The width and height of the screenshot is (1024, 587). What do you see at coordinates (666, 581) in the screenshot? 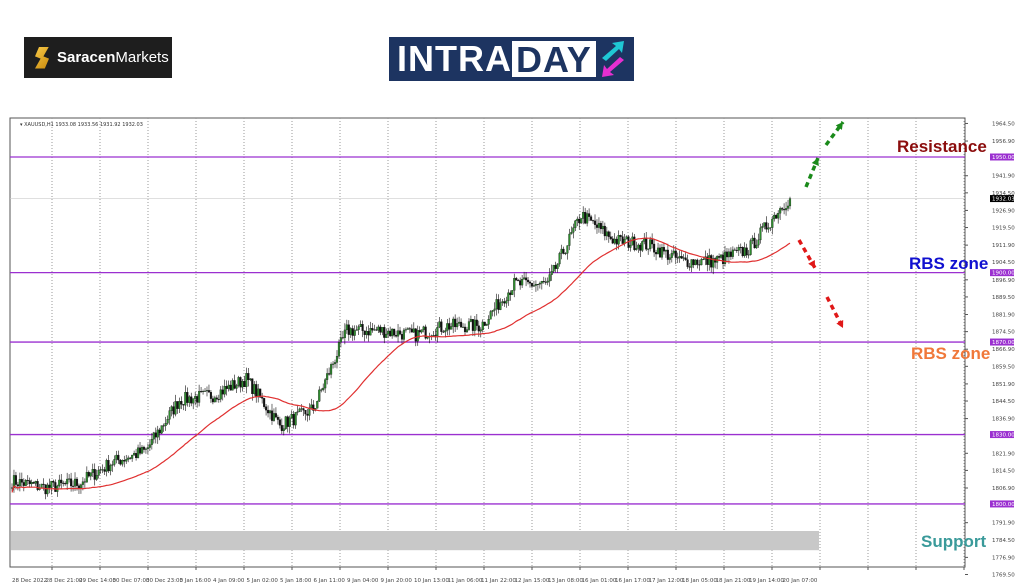
I see `x-tick-label: 17 Jan 12:00` at bounding box center [666, 581].